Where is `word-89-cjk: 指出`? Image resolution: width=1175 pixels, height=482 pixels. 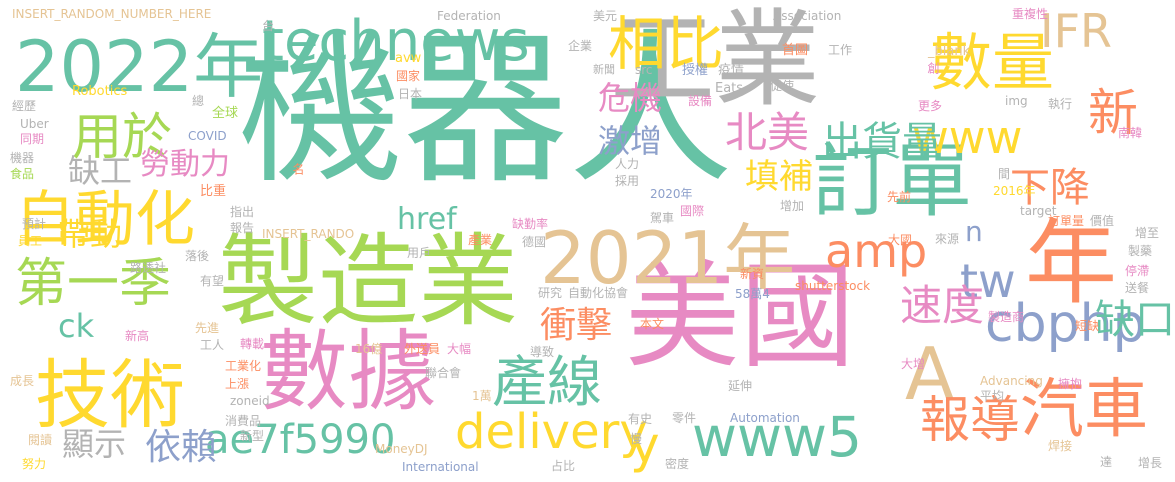
word-89-cjk: 指出 is located at coordinates (242, 212).